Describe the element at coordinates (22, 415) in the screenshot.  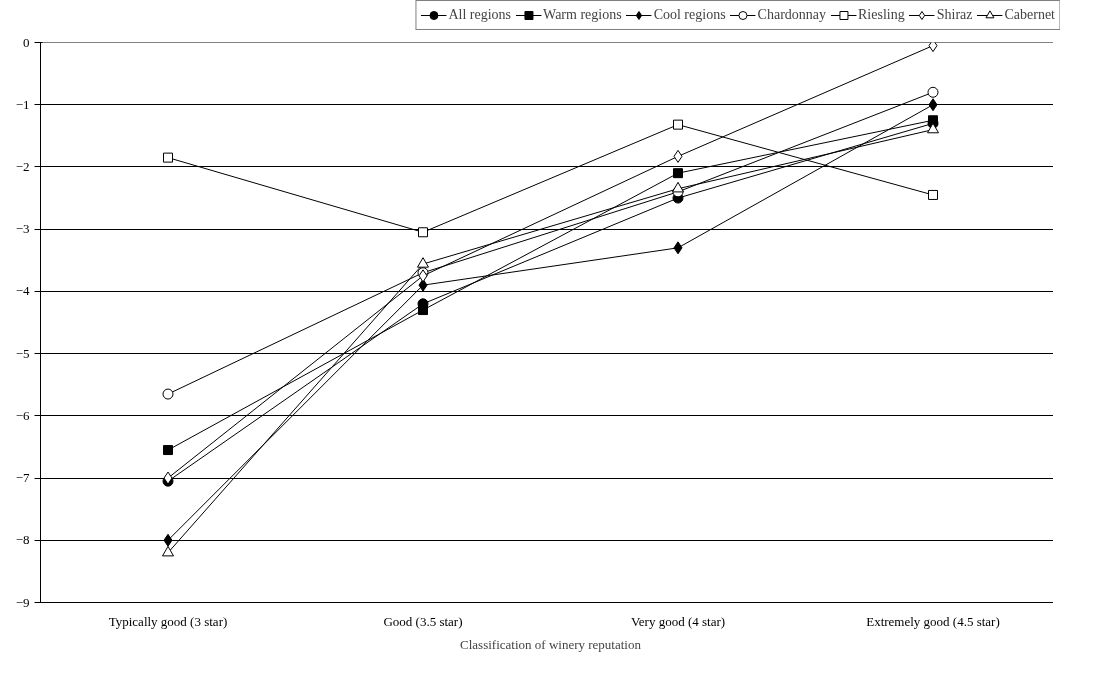
I see `y-tick-label: −6` at that location.